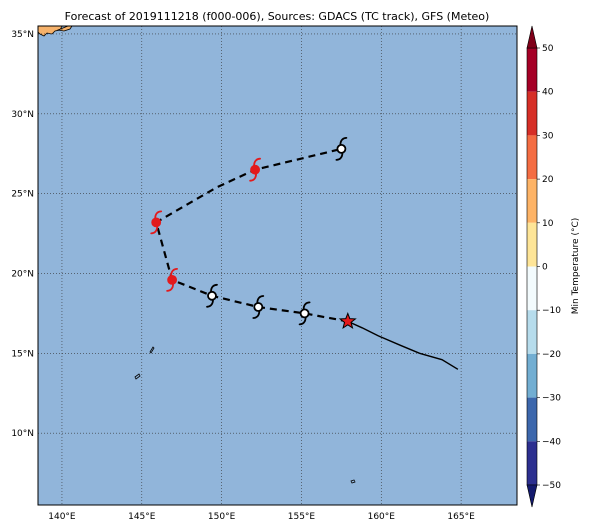 The height and width of the screenshot is (529, 592). Describe the element at coordinates (382, 517) in the screenshot. I see `lon-tick-label: 160°E` at that location.